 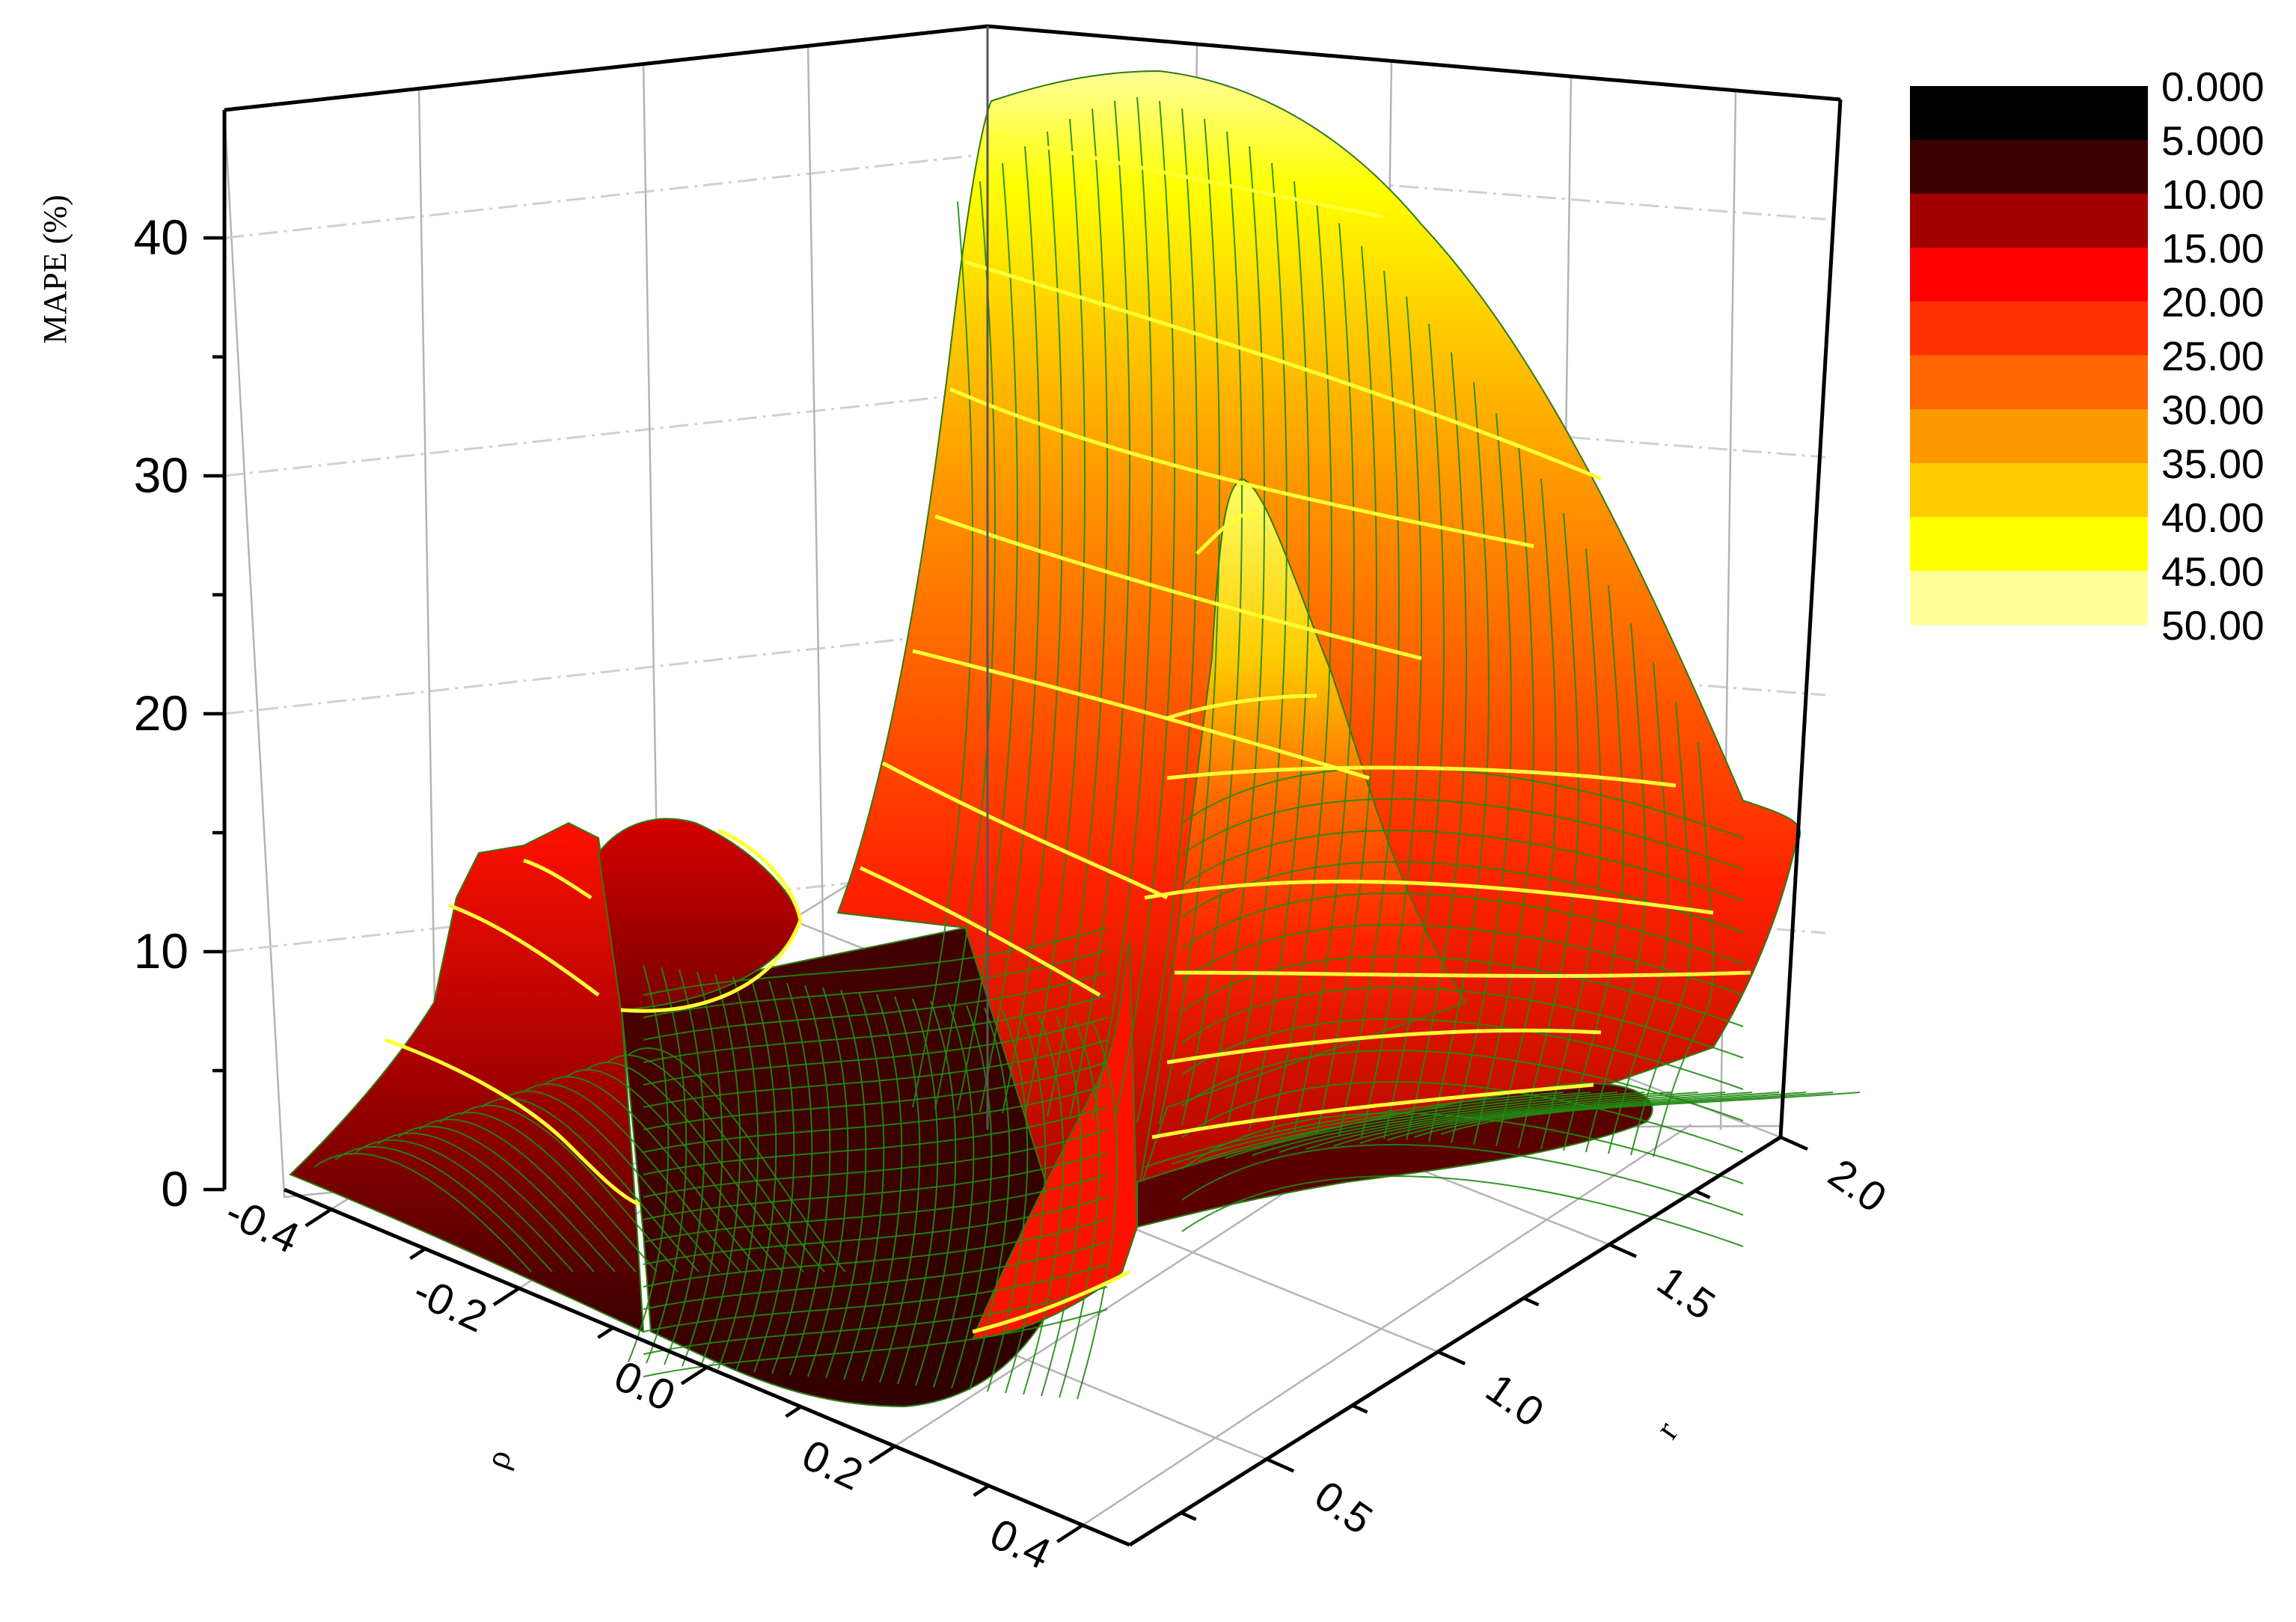 I want to click on right-edge-line, so click(x=1811, y=618).